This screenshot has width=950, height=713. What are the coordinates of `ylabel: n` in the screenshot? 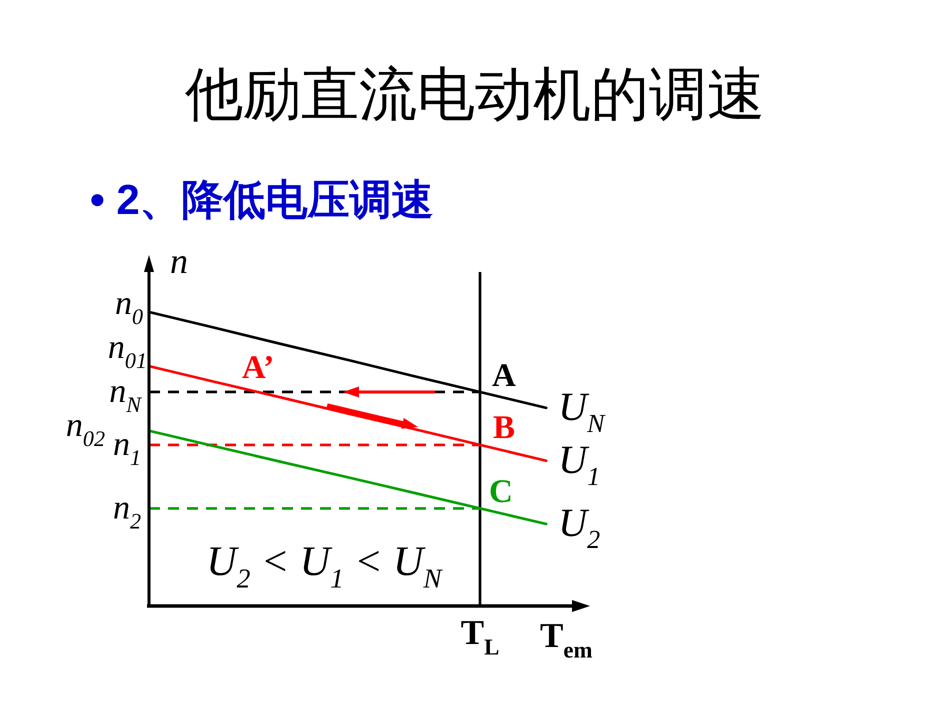 It's located at (179, 261).